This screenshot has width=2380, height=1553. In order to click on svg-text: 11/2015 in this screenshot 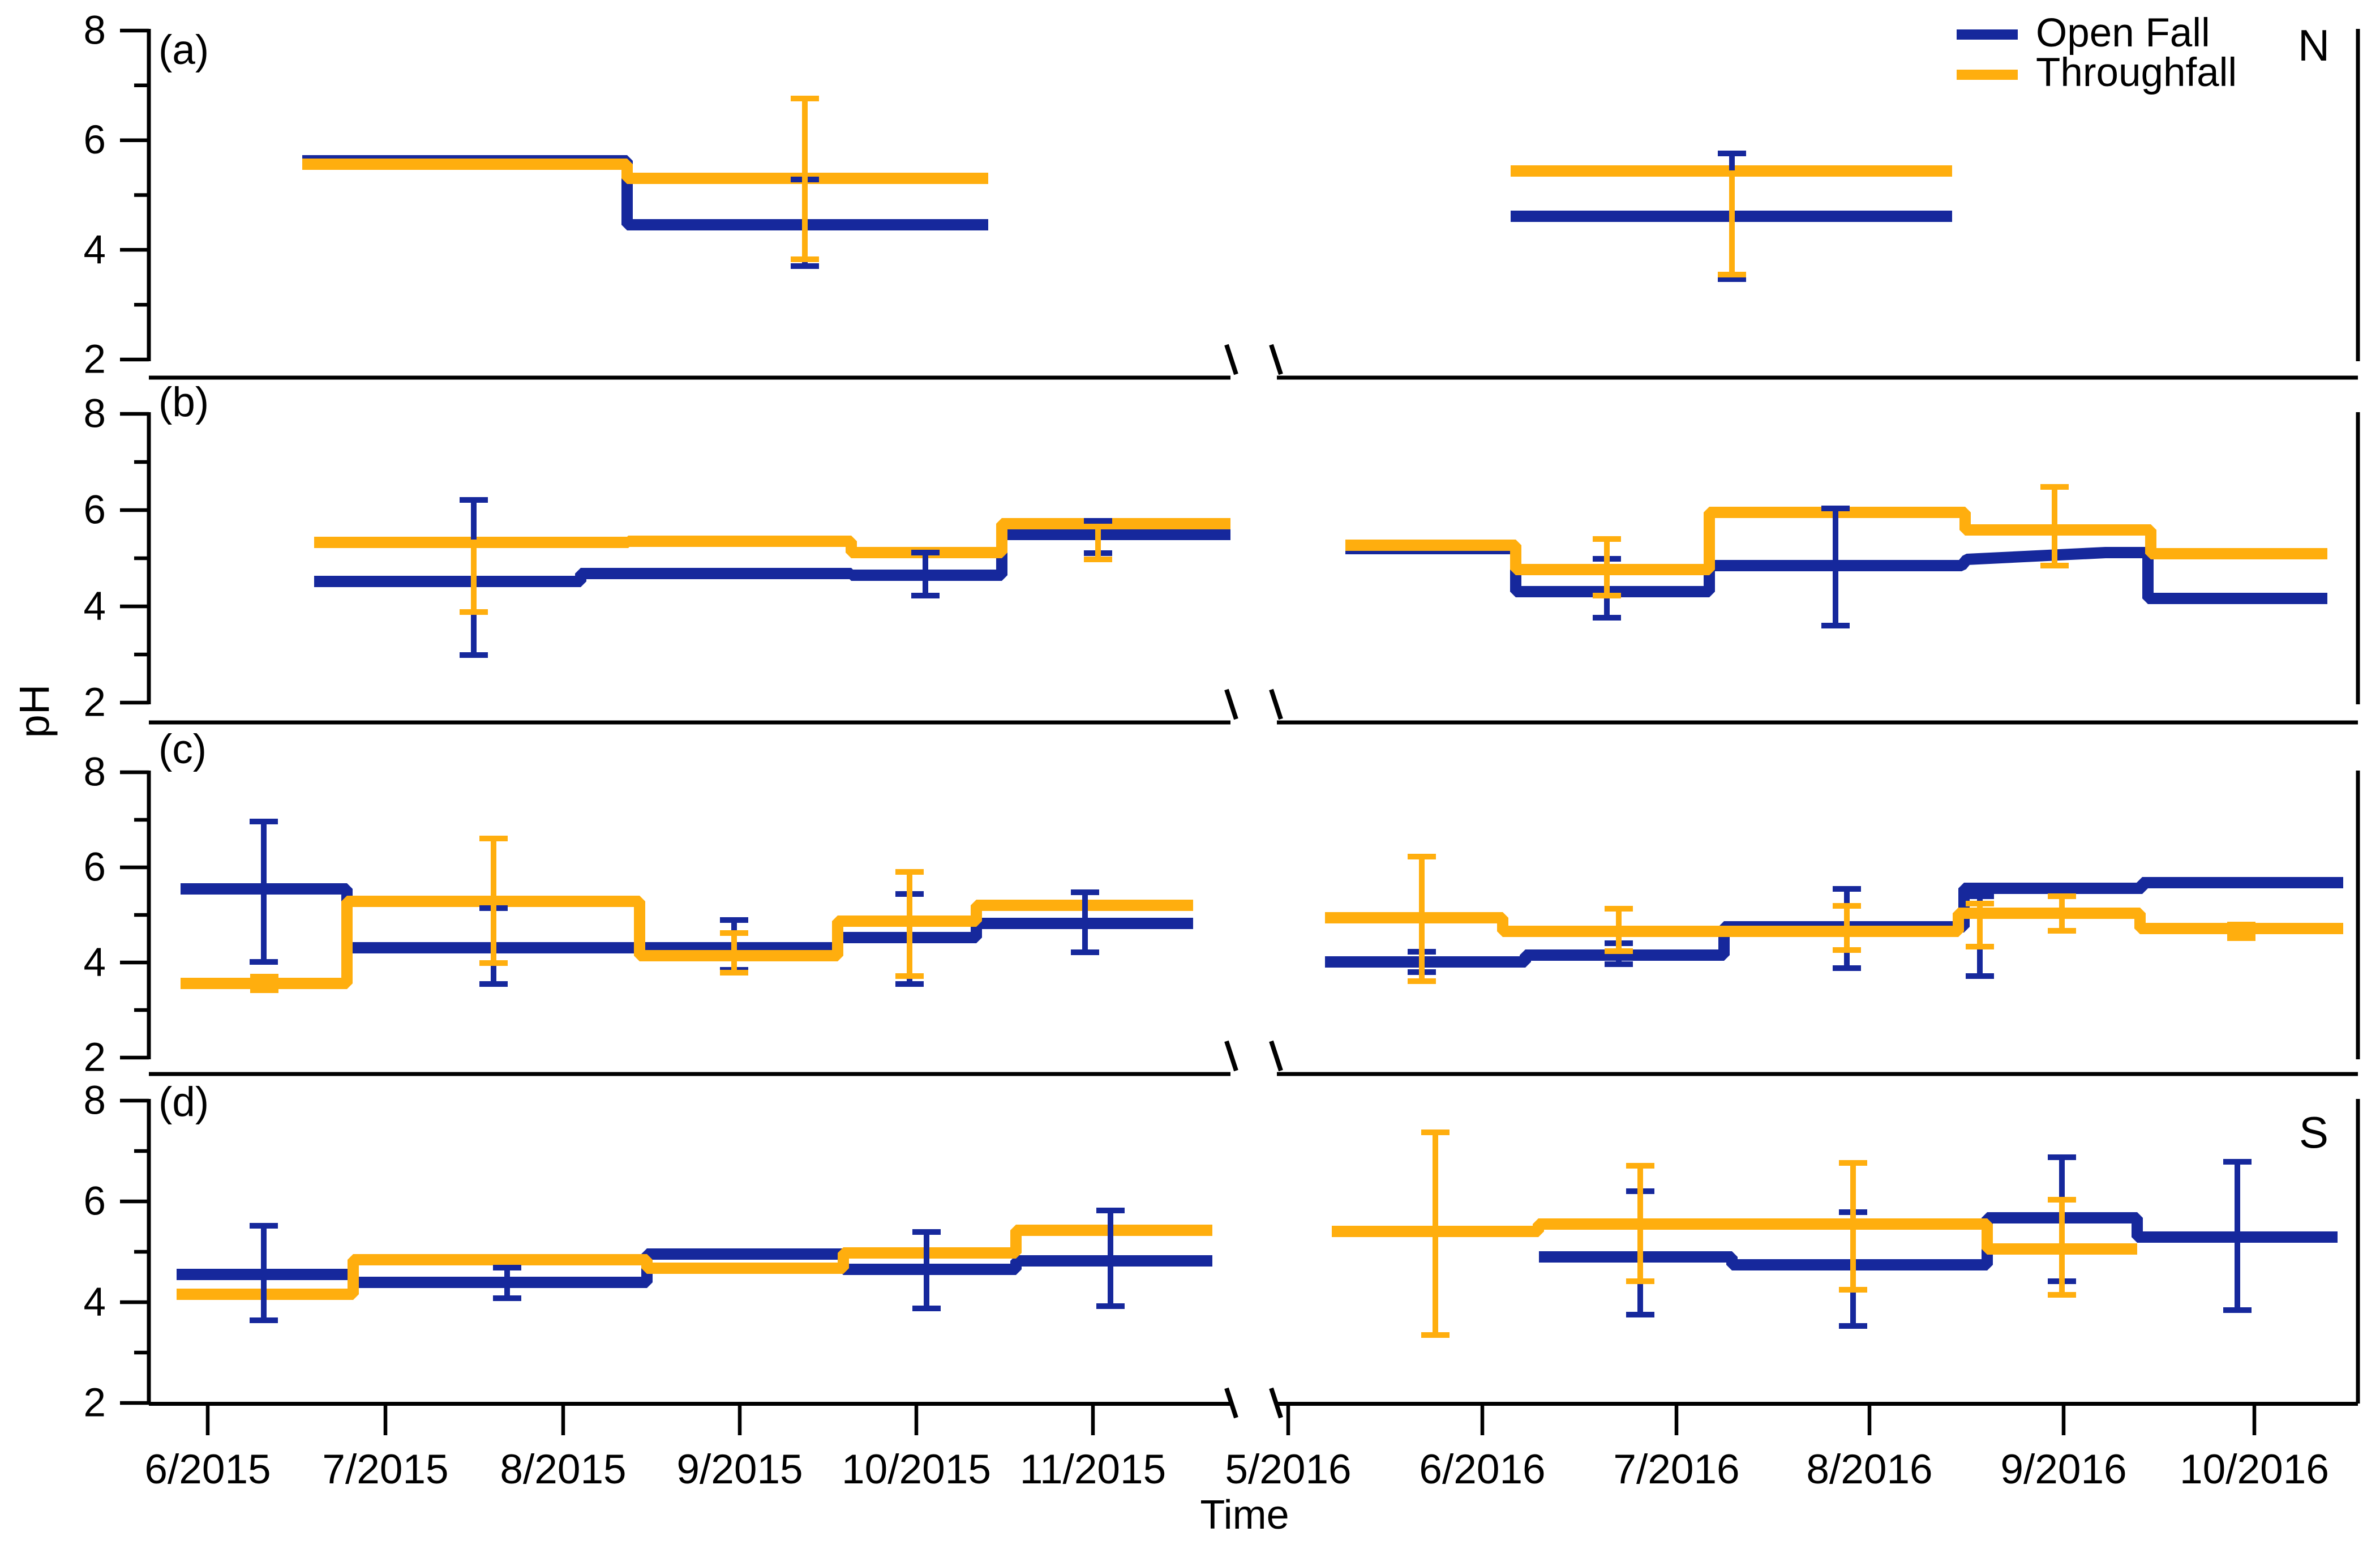, I will do `click(1093, 1469)`.